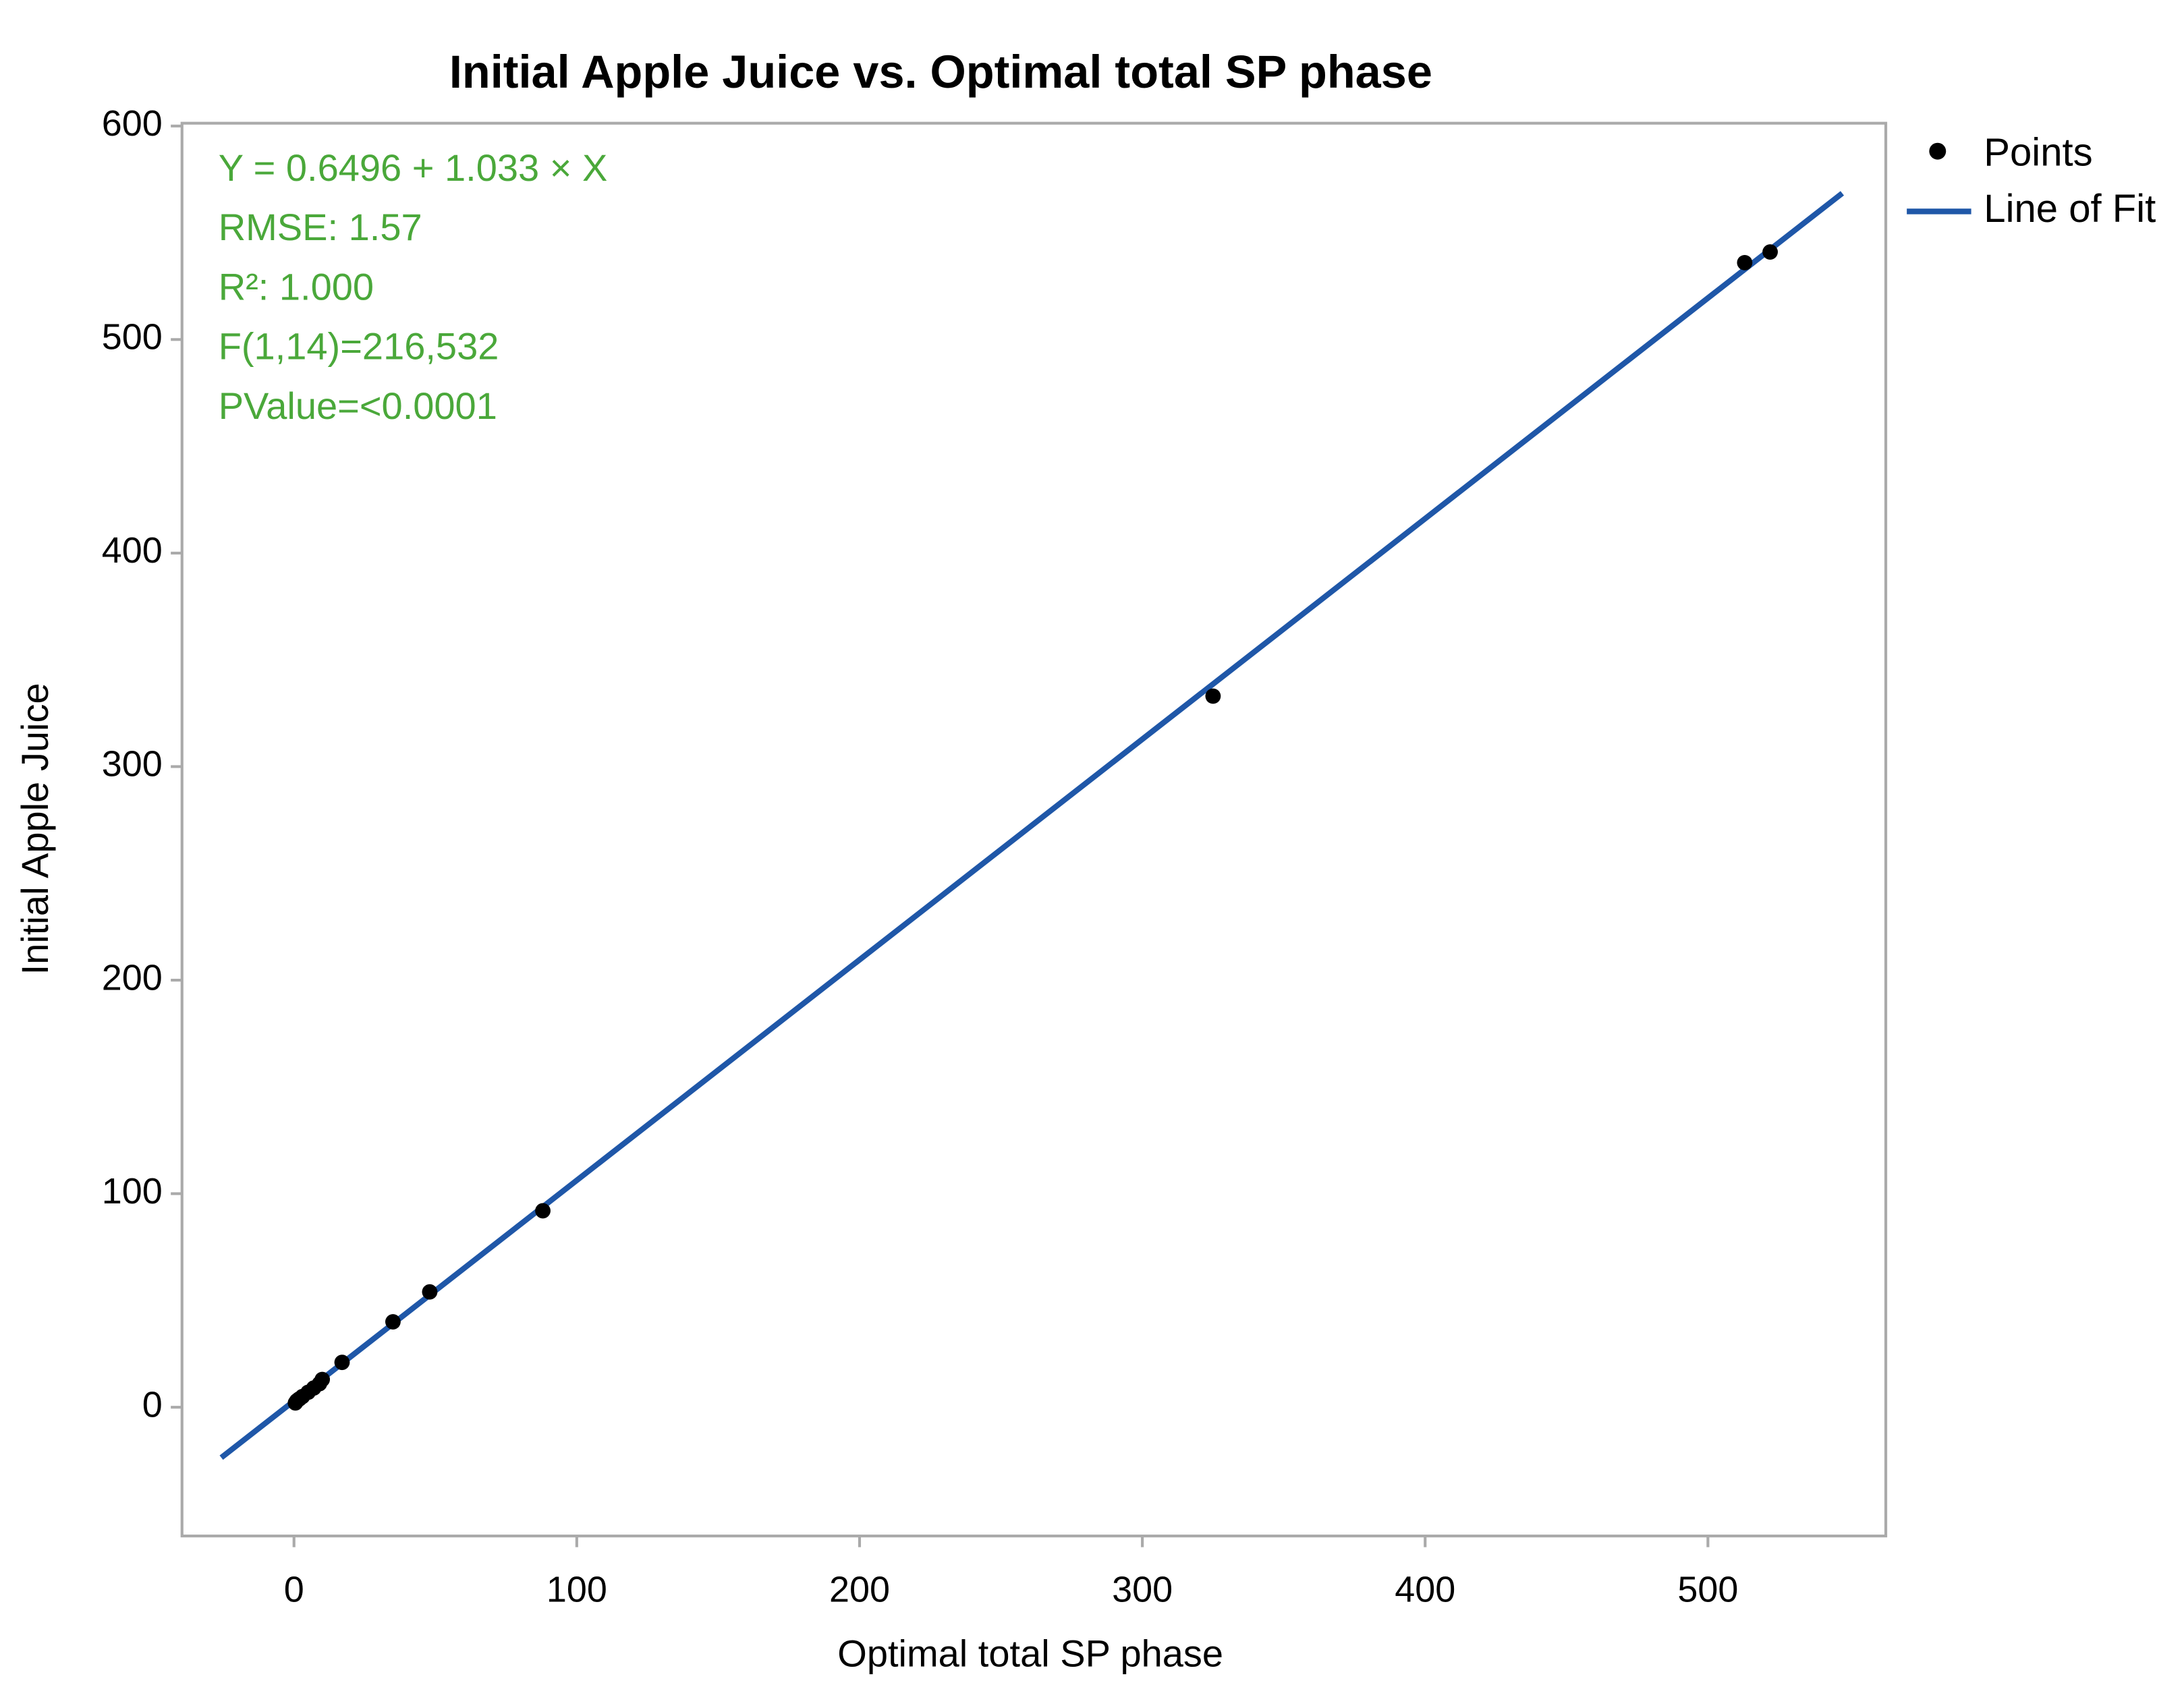 This screenshot has height=1683, width=2184. What do you see at coordinates (859, 1589) in the screenshot?
I see `x-tick-label: 200` at bounding box center [859, 1589].